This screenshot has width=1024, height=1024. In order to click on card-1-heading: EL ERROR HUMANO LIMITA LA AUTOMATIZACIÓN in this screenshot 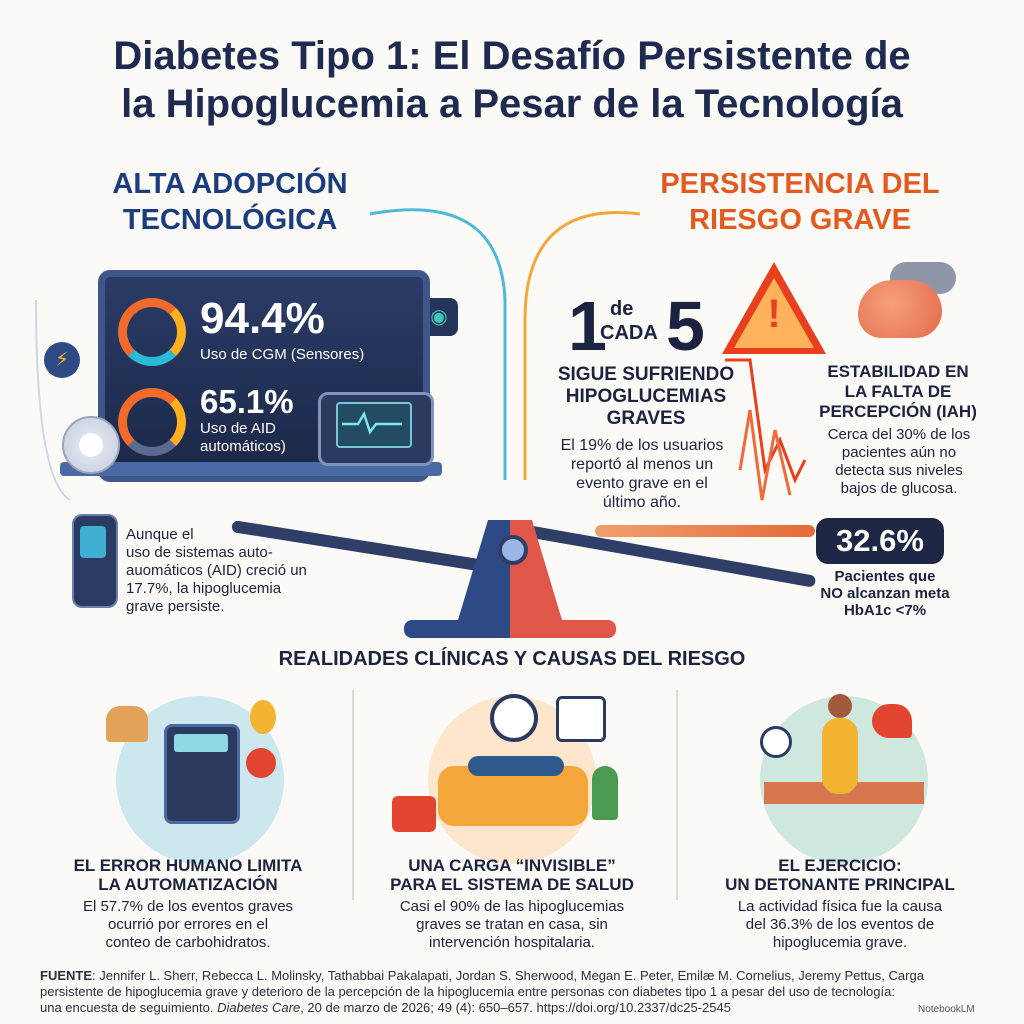, I will do `click(188, 875)`.